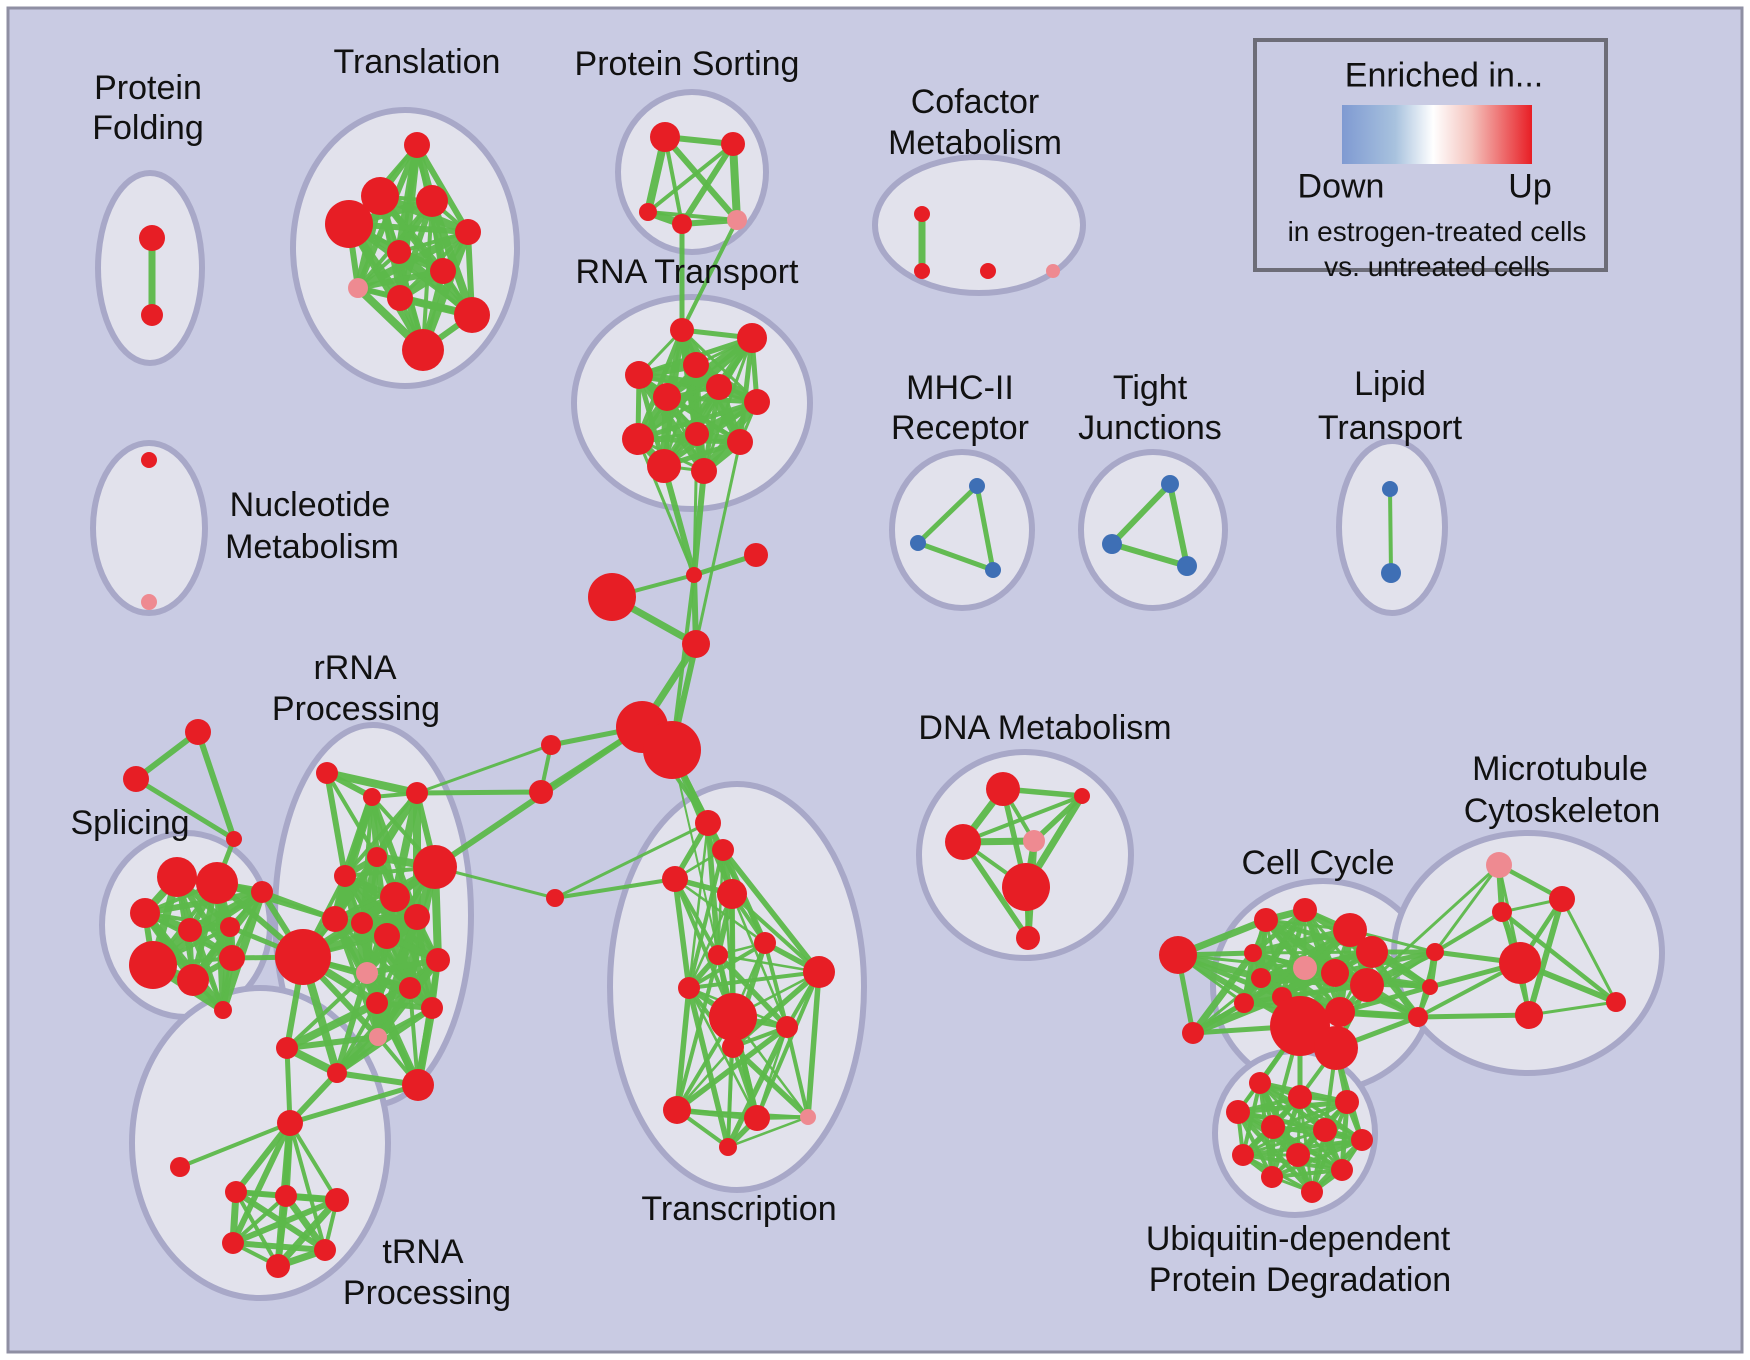  I want to click on cluster-label-splicing: Splicing, so click(129, 823).